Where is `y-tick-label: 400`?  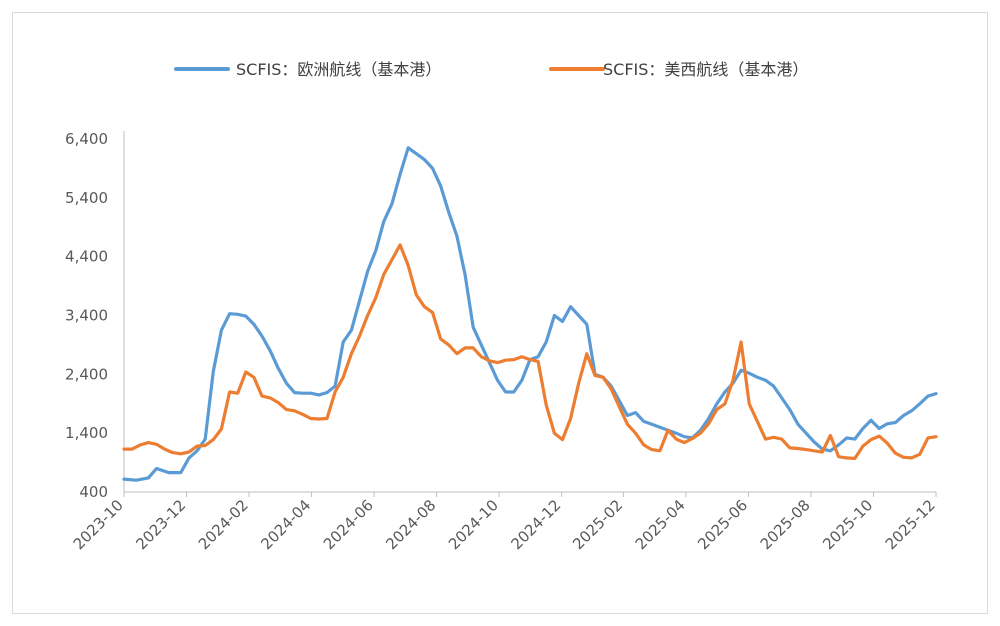 y-tick-label: 400 is located at coordinates (93, 492).